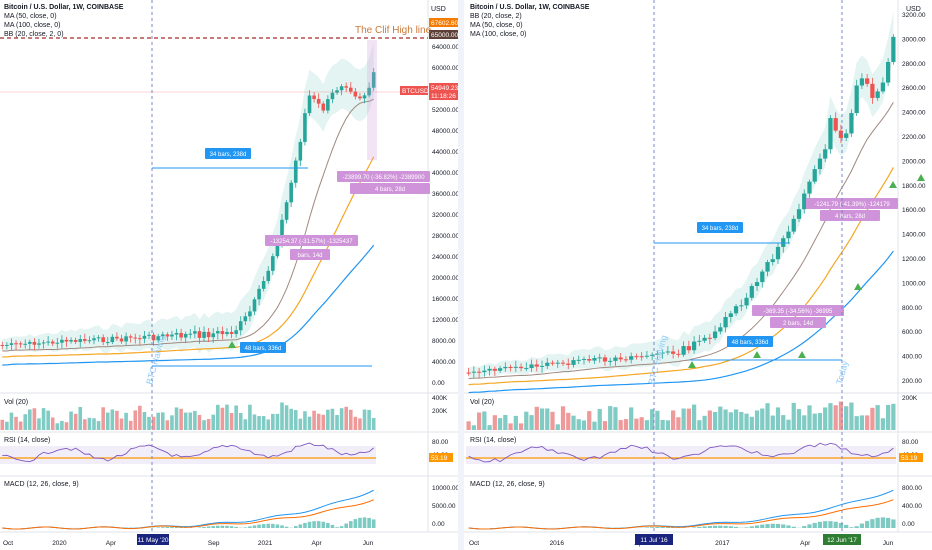 Image resolution: width=932 pixels, height=550 pixels. I want to click on time-axis-tick: Oct, so click(8, 543).